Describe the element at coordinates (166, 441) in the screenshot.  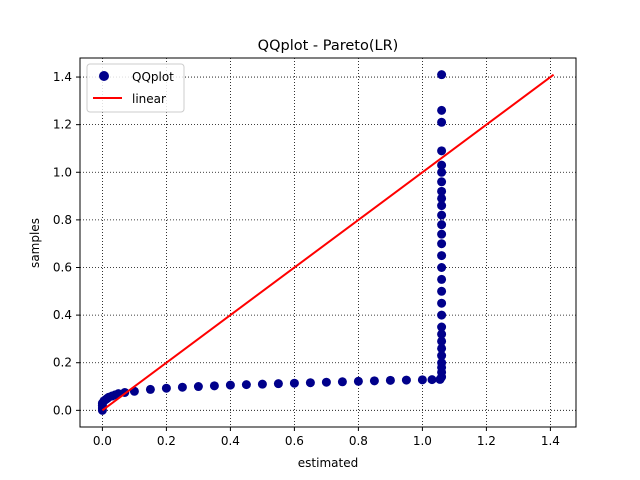
I see `x-tick-label: 0.2` at that location.